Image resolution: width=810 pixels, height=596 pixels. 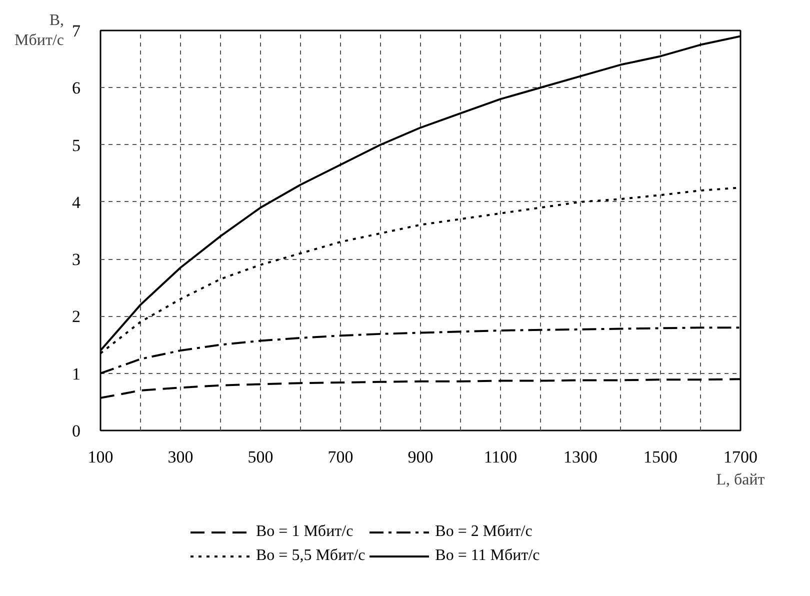 What do you see at coordinates (487, 556) in the screenshot?
I see `legend-label: Bo = 11 Мбит/с` at bounding box center [487, 556].